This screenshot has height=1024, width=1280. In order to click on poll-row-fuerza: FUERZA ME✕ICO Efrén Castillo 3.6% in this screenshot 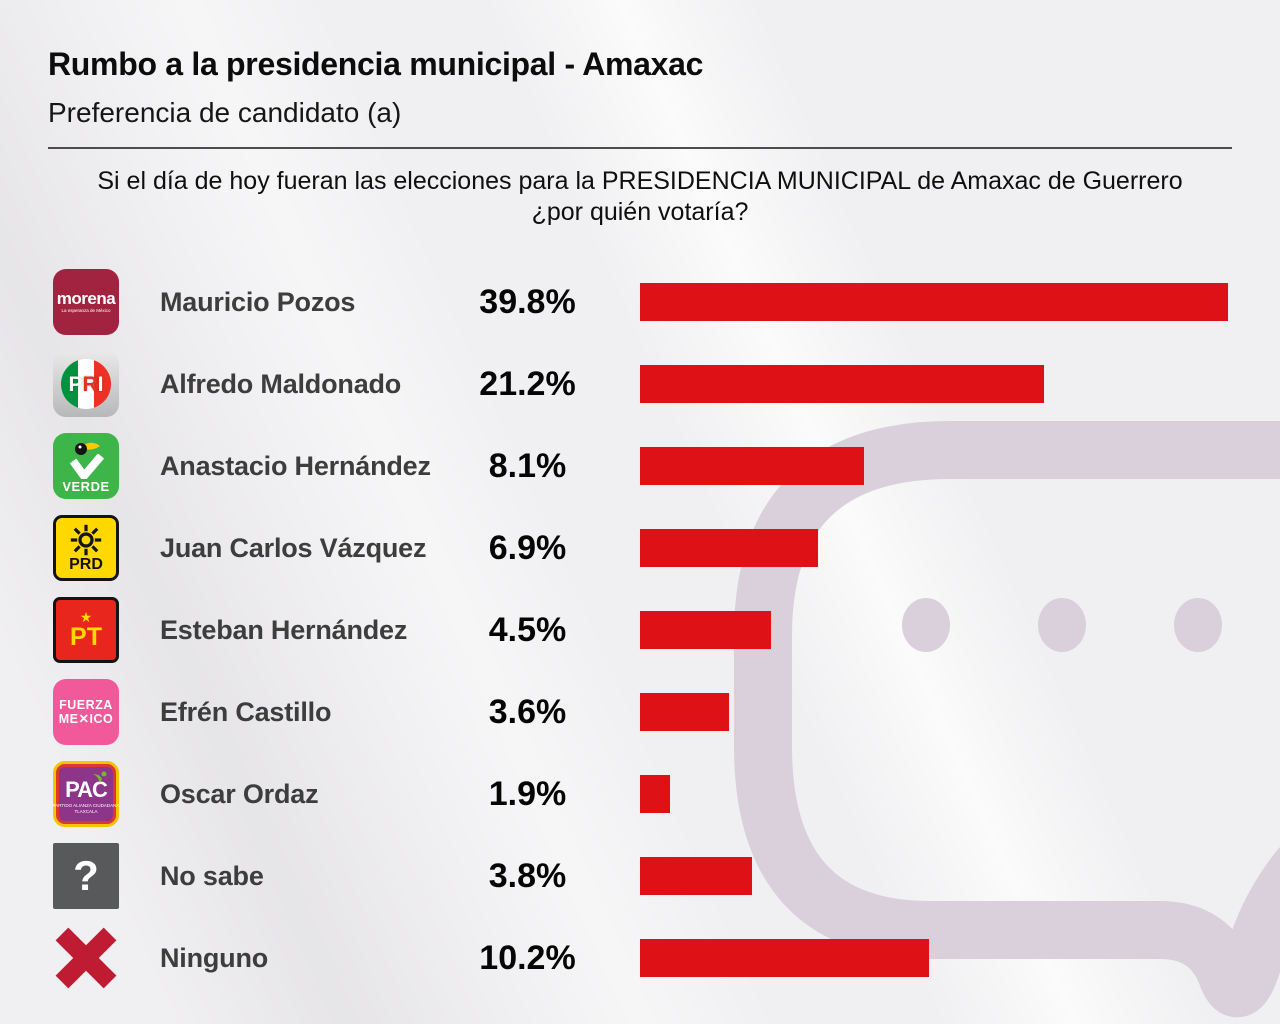, I will do `click(640, 712)`.